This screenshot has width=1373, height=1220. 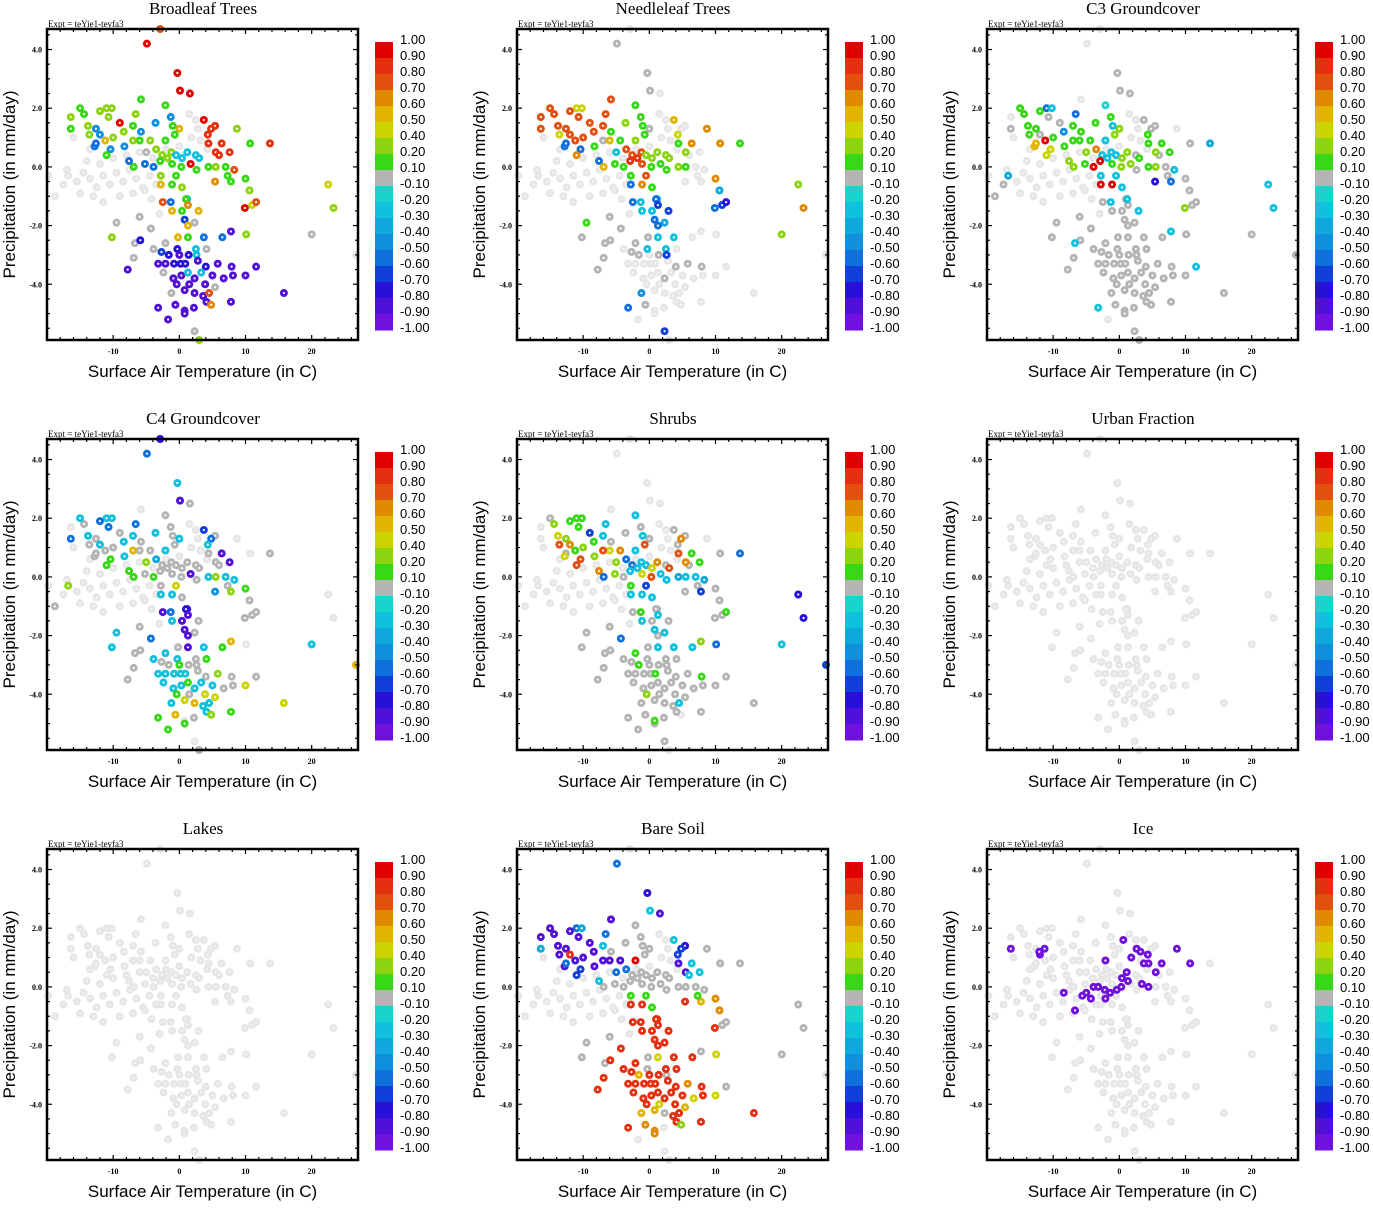 I want to click on colorbar-label: 0.80, so click(x=412, y=71).